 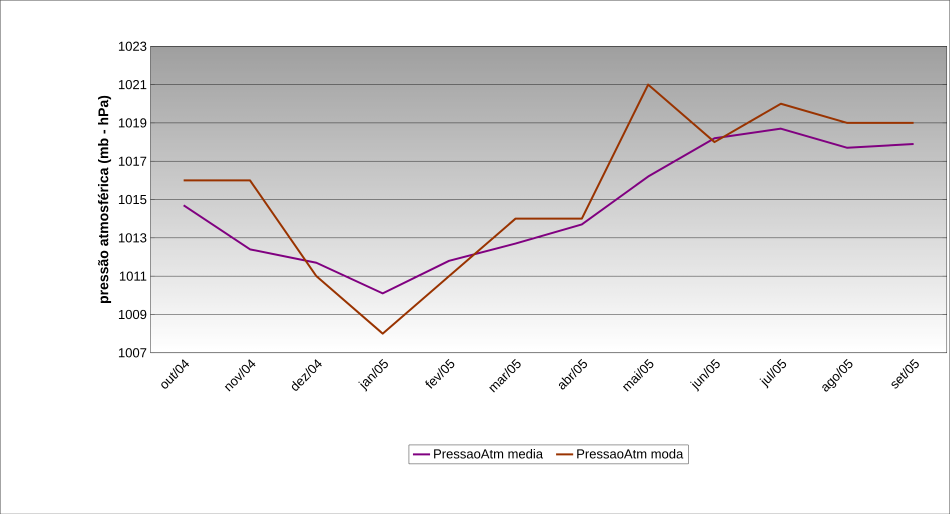 I want to click on y-tick-label: 1011, so click(x=133, y=276).